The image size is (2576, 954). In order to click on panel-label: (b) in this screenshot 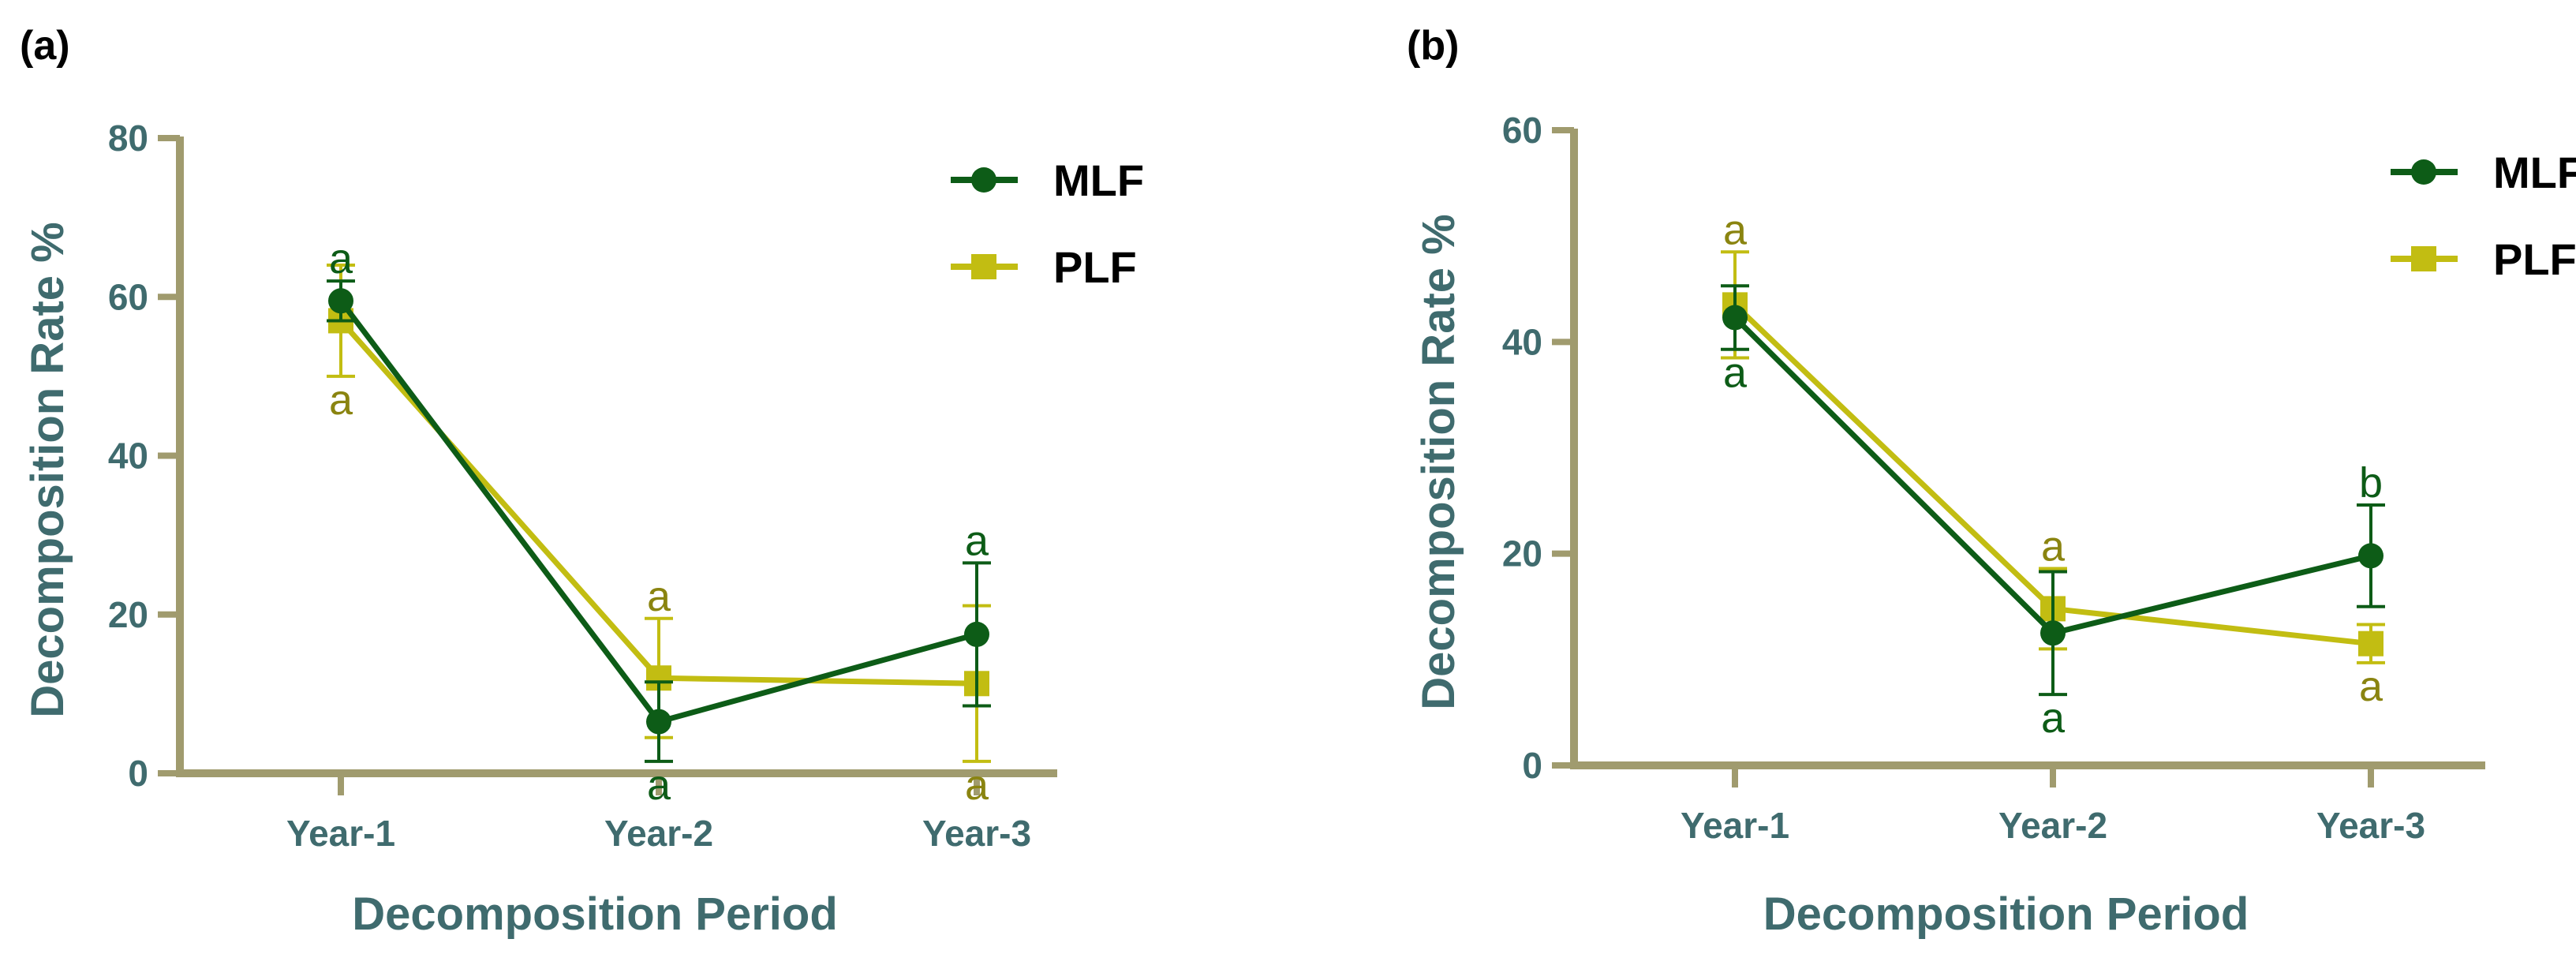, I will do `click(1433, 46)`.